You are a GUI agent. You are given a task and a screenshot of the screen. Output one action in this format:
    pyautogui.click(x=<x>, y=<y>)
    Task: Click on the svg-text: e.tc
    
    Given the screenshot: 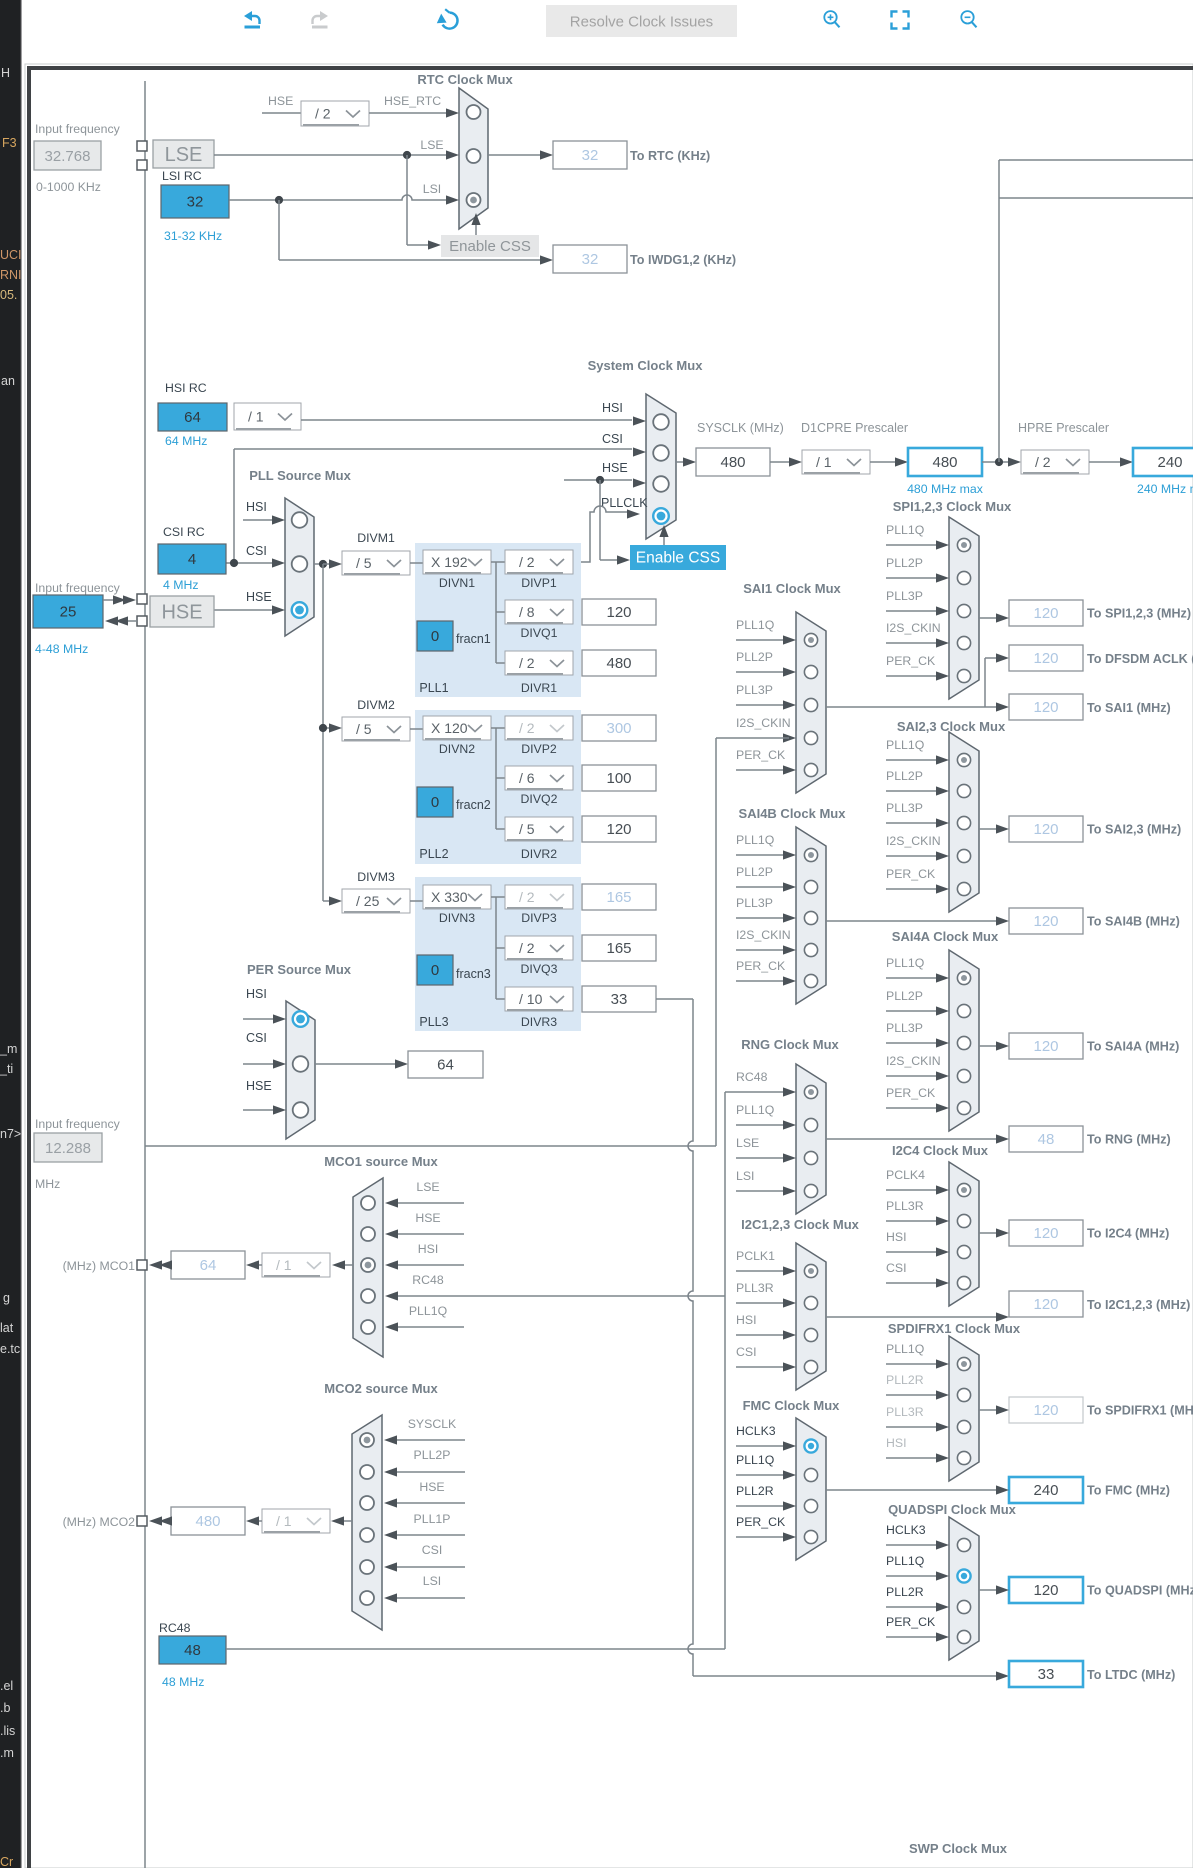 What is the action you would take?
    pyautogui.click(x=10, y=1349)
    